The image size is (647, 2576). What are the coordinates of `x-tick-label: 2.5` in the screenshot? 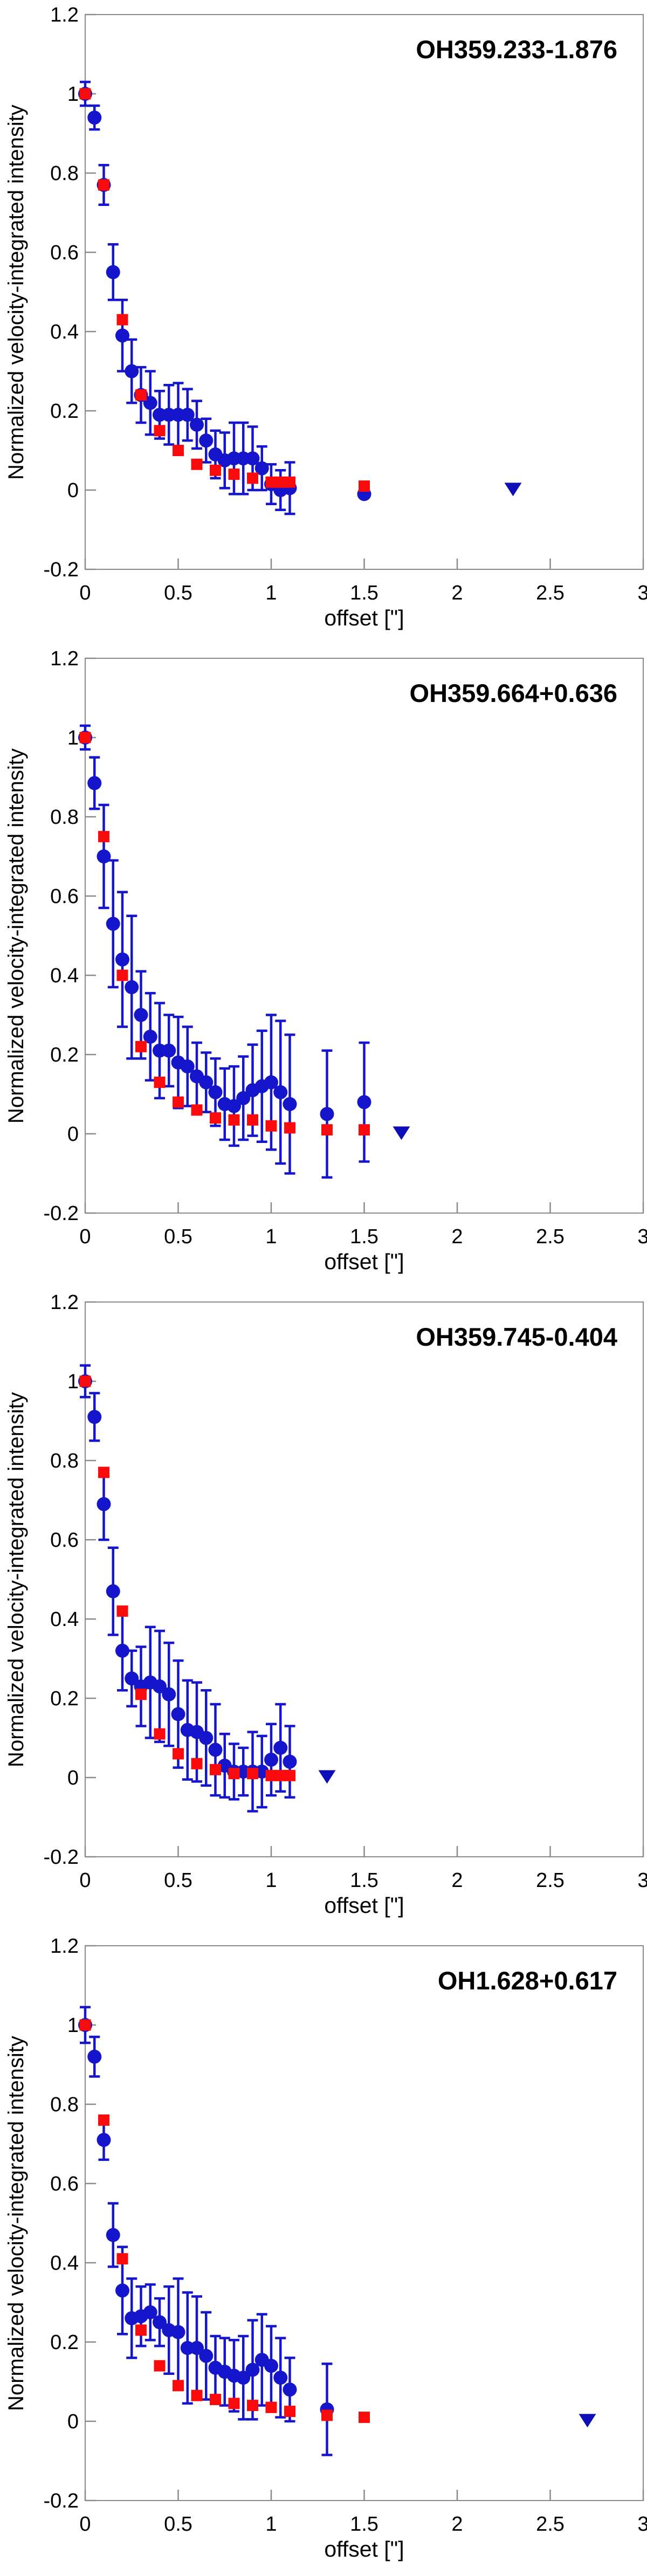 It's located at (550, 2524).